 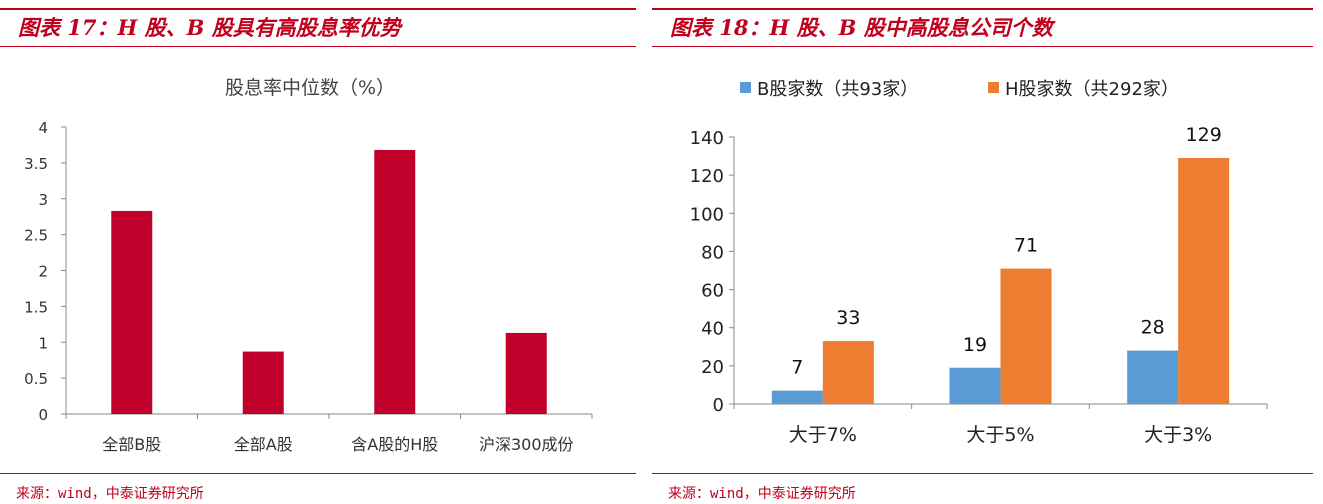 What do you see at coordinates (712, 329) in the screenshot?
I see `y-tick-label: 40` at bounding box center [712, 329].